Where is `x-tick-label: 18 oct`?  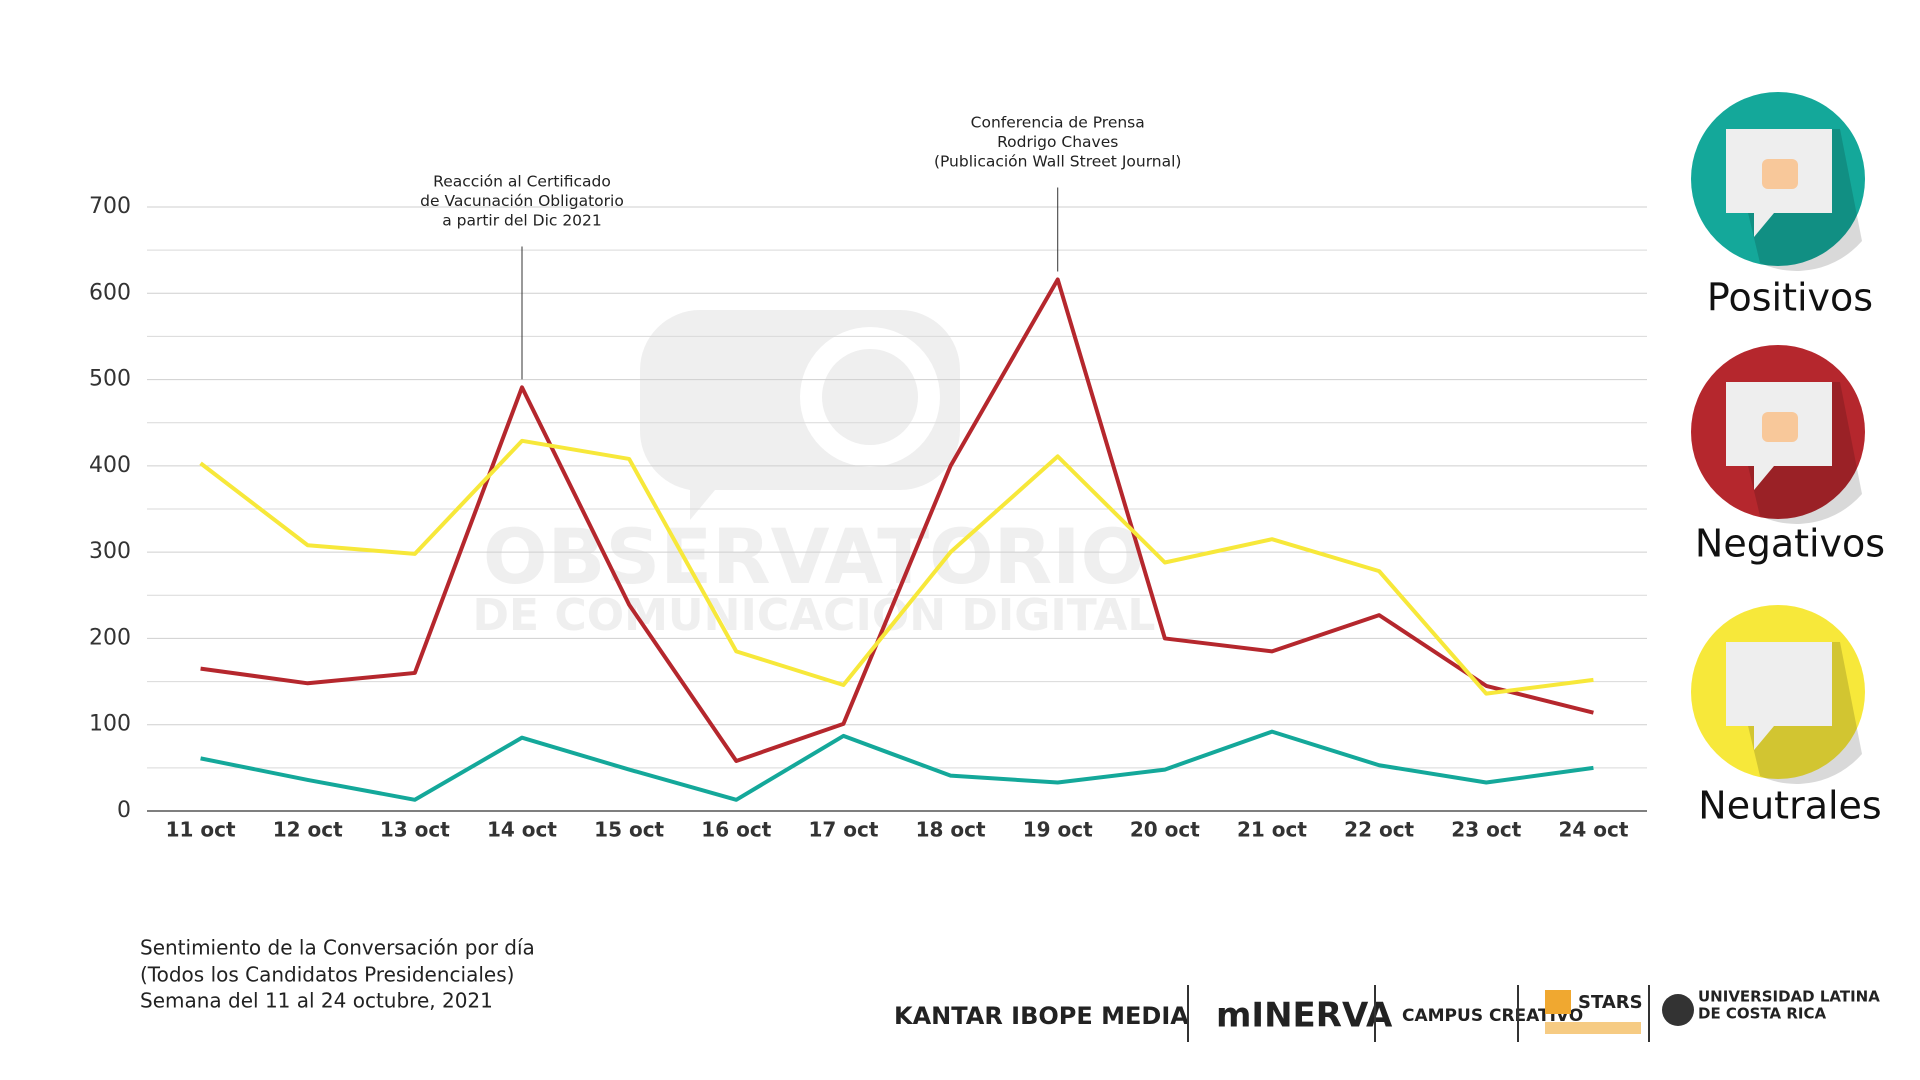
x-tick-label: 18 oct is located at coordinates (951, 830).